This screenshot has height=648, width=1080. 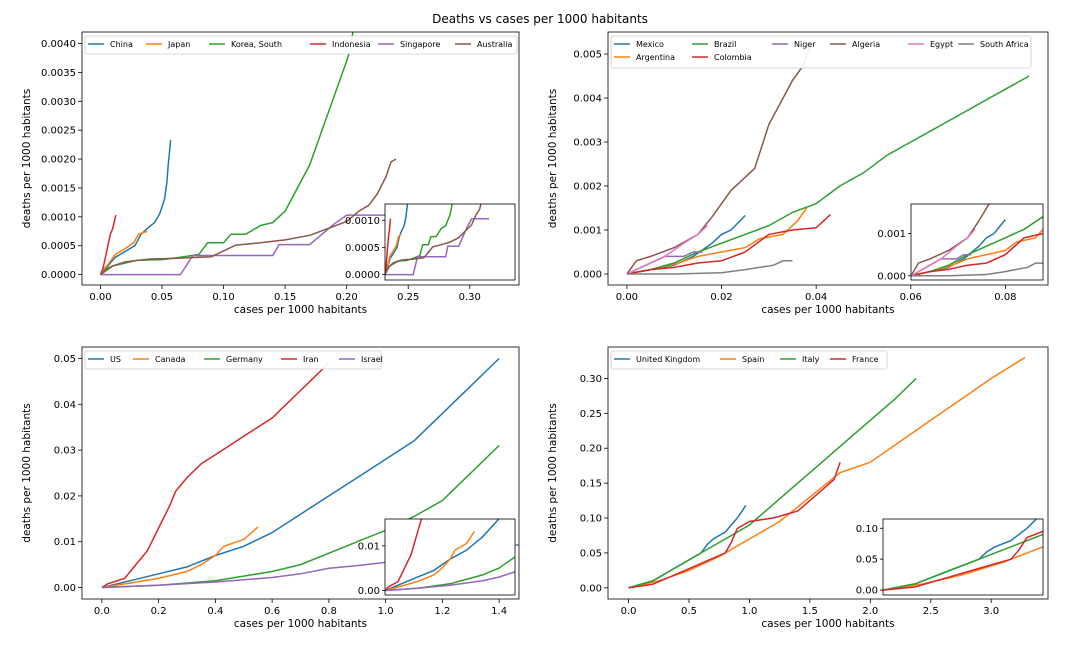 What do you see at coordinates (58, 102) in the screenshot?
I see `y-tick-label: 0.0030` at bounding box center [58, 102].